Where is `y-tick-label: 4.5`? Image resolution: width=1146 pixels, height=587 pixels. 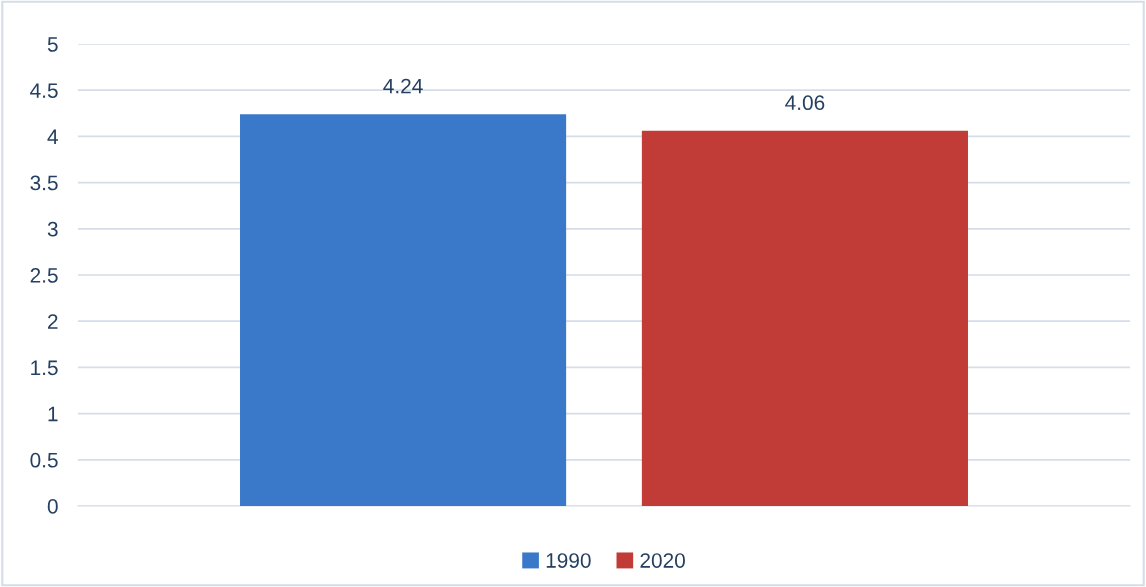 y-tick-label: 4.5 is located at coordinates (44, 90).